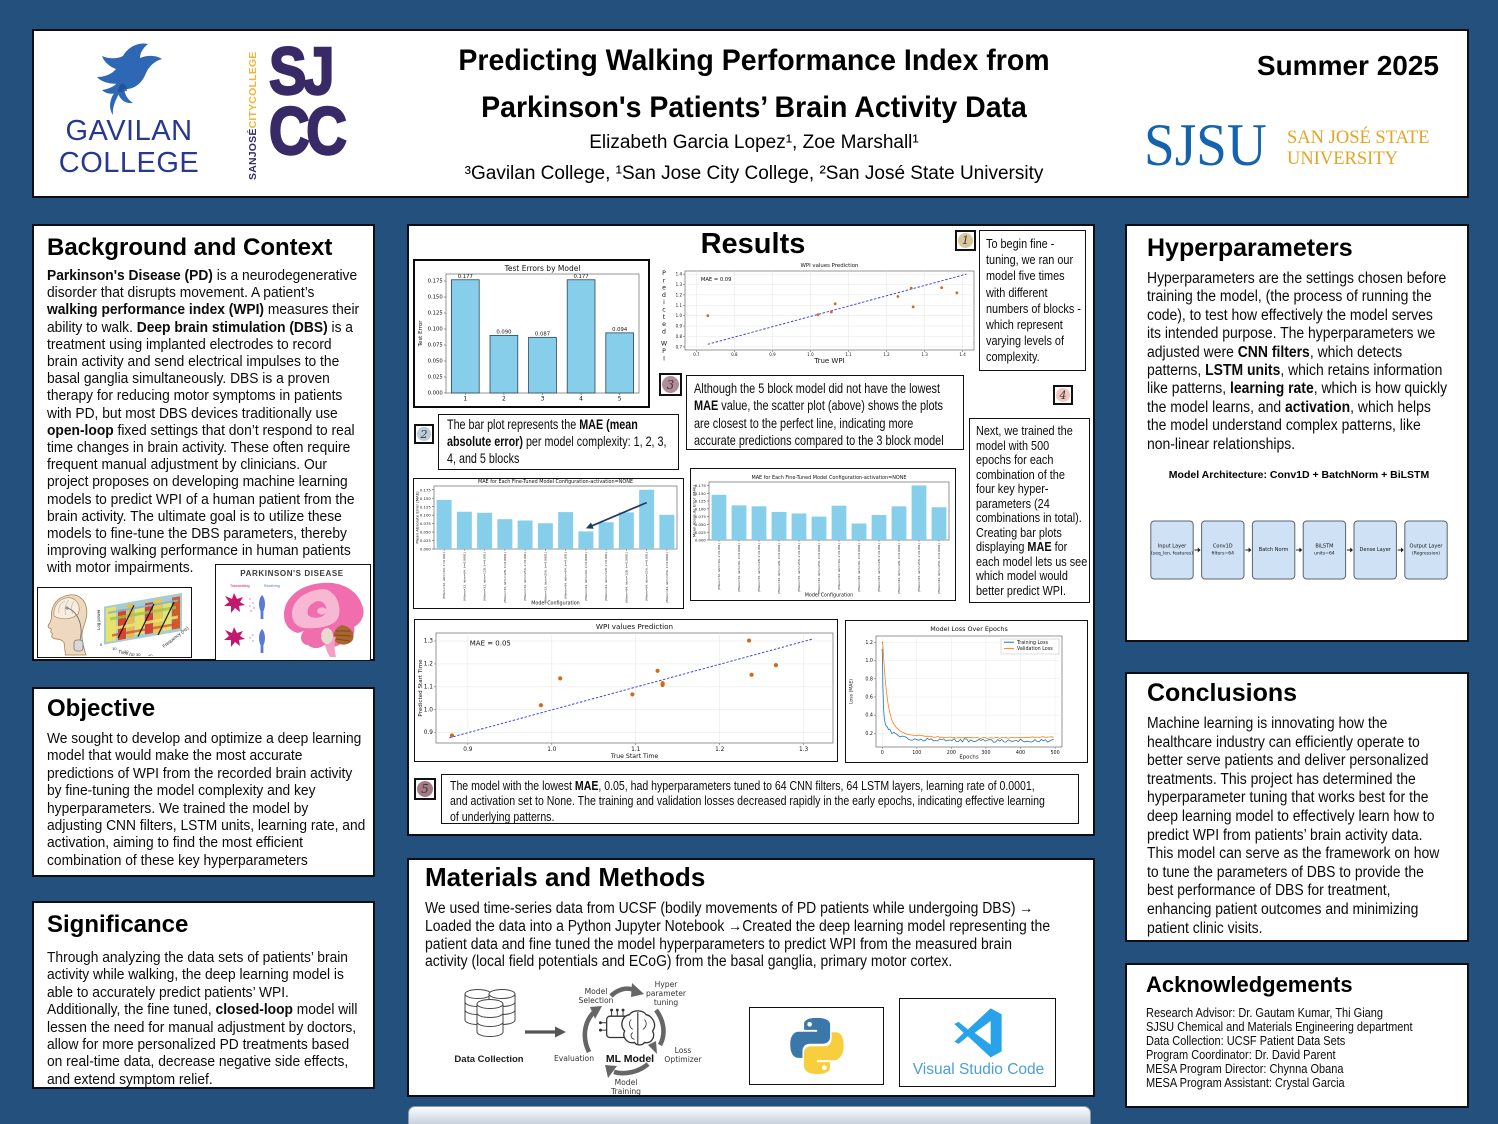 This screenshot has width=1498, height=1124. What do you see at coordinates (421, 334) in the screenshot?
I see `svg-text: Test Error` at bounding box center [421, 334].